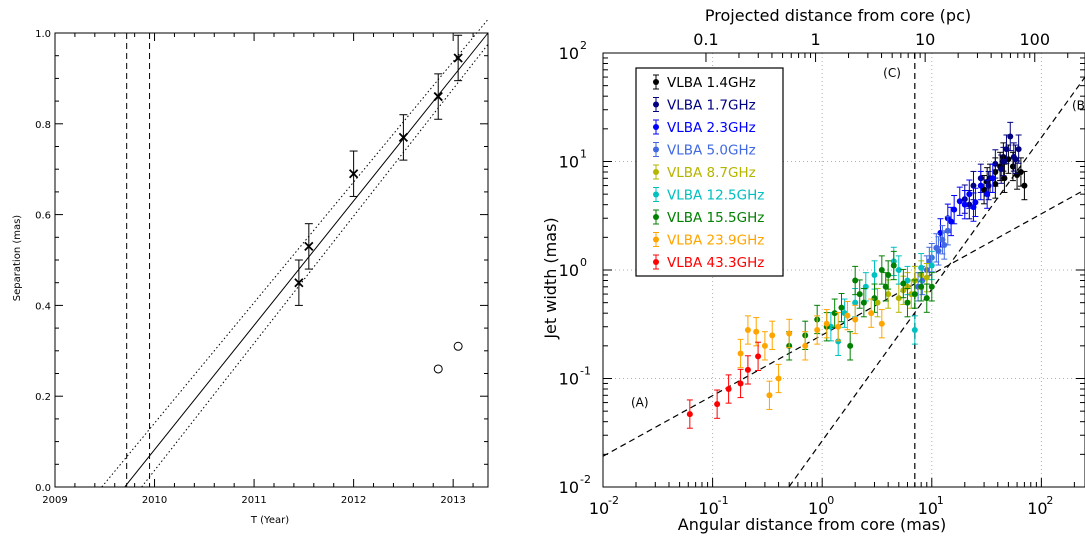  I want to click on y-tick-label: 10, so click(569, 487).